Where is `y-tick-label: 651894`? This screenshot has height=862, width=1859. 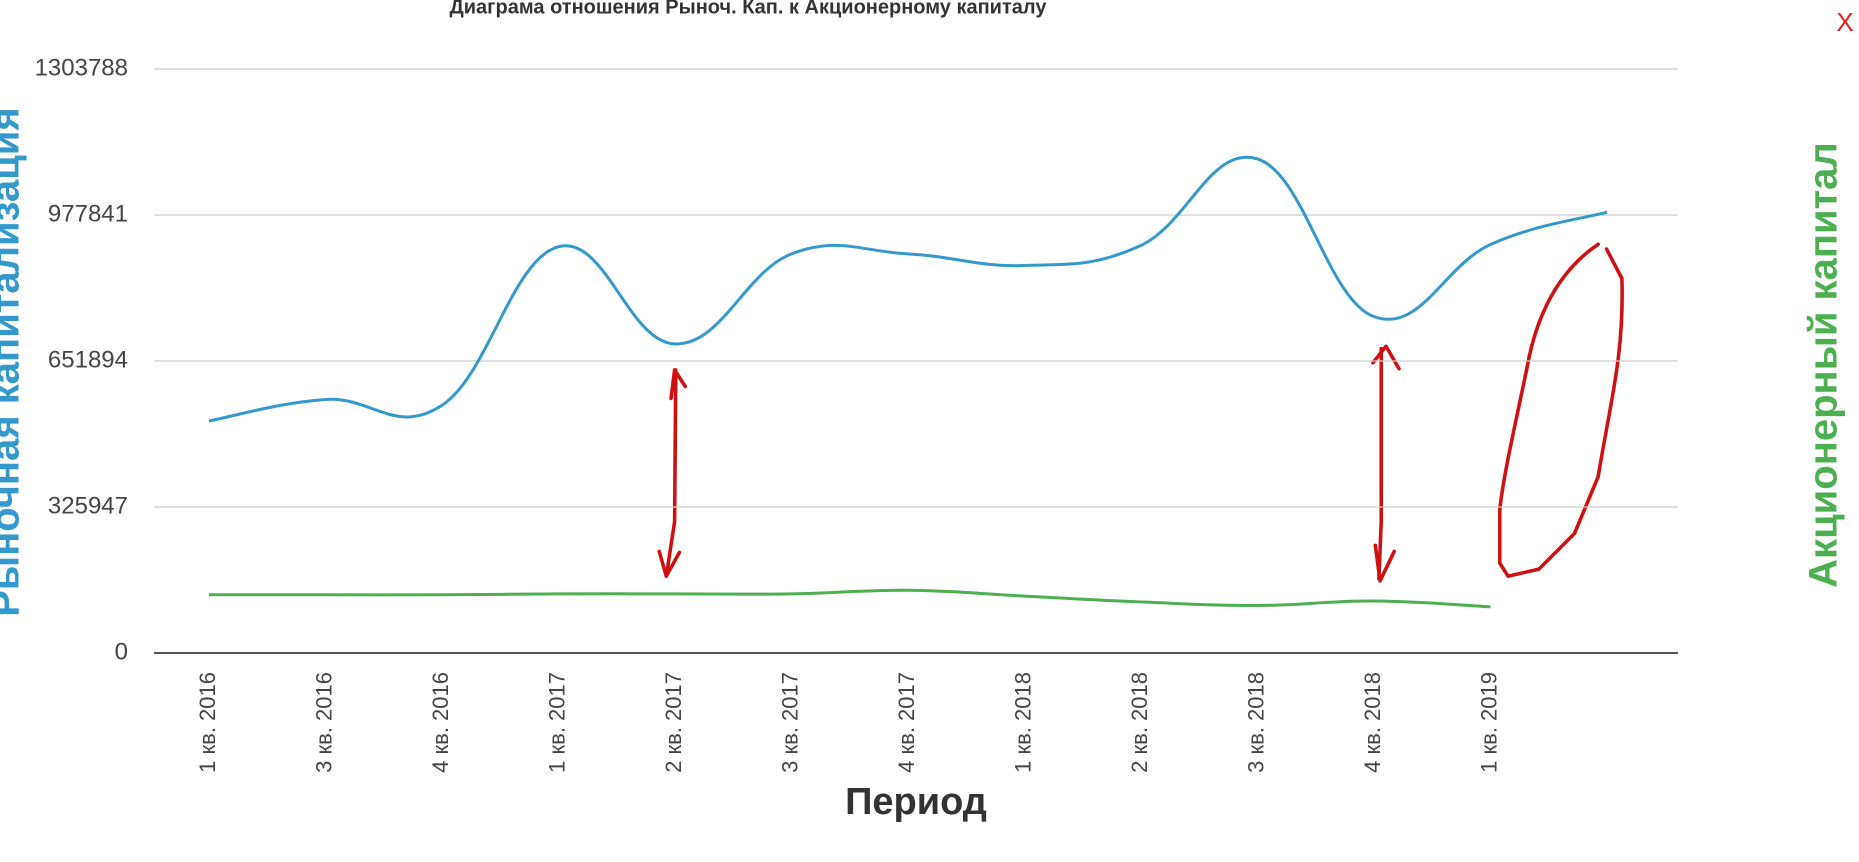
y-tick-label: 651894 is located at coordinates (88, 359).